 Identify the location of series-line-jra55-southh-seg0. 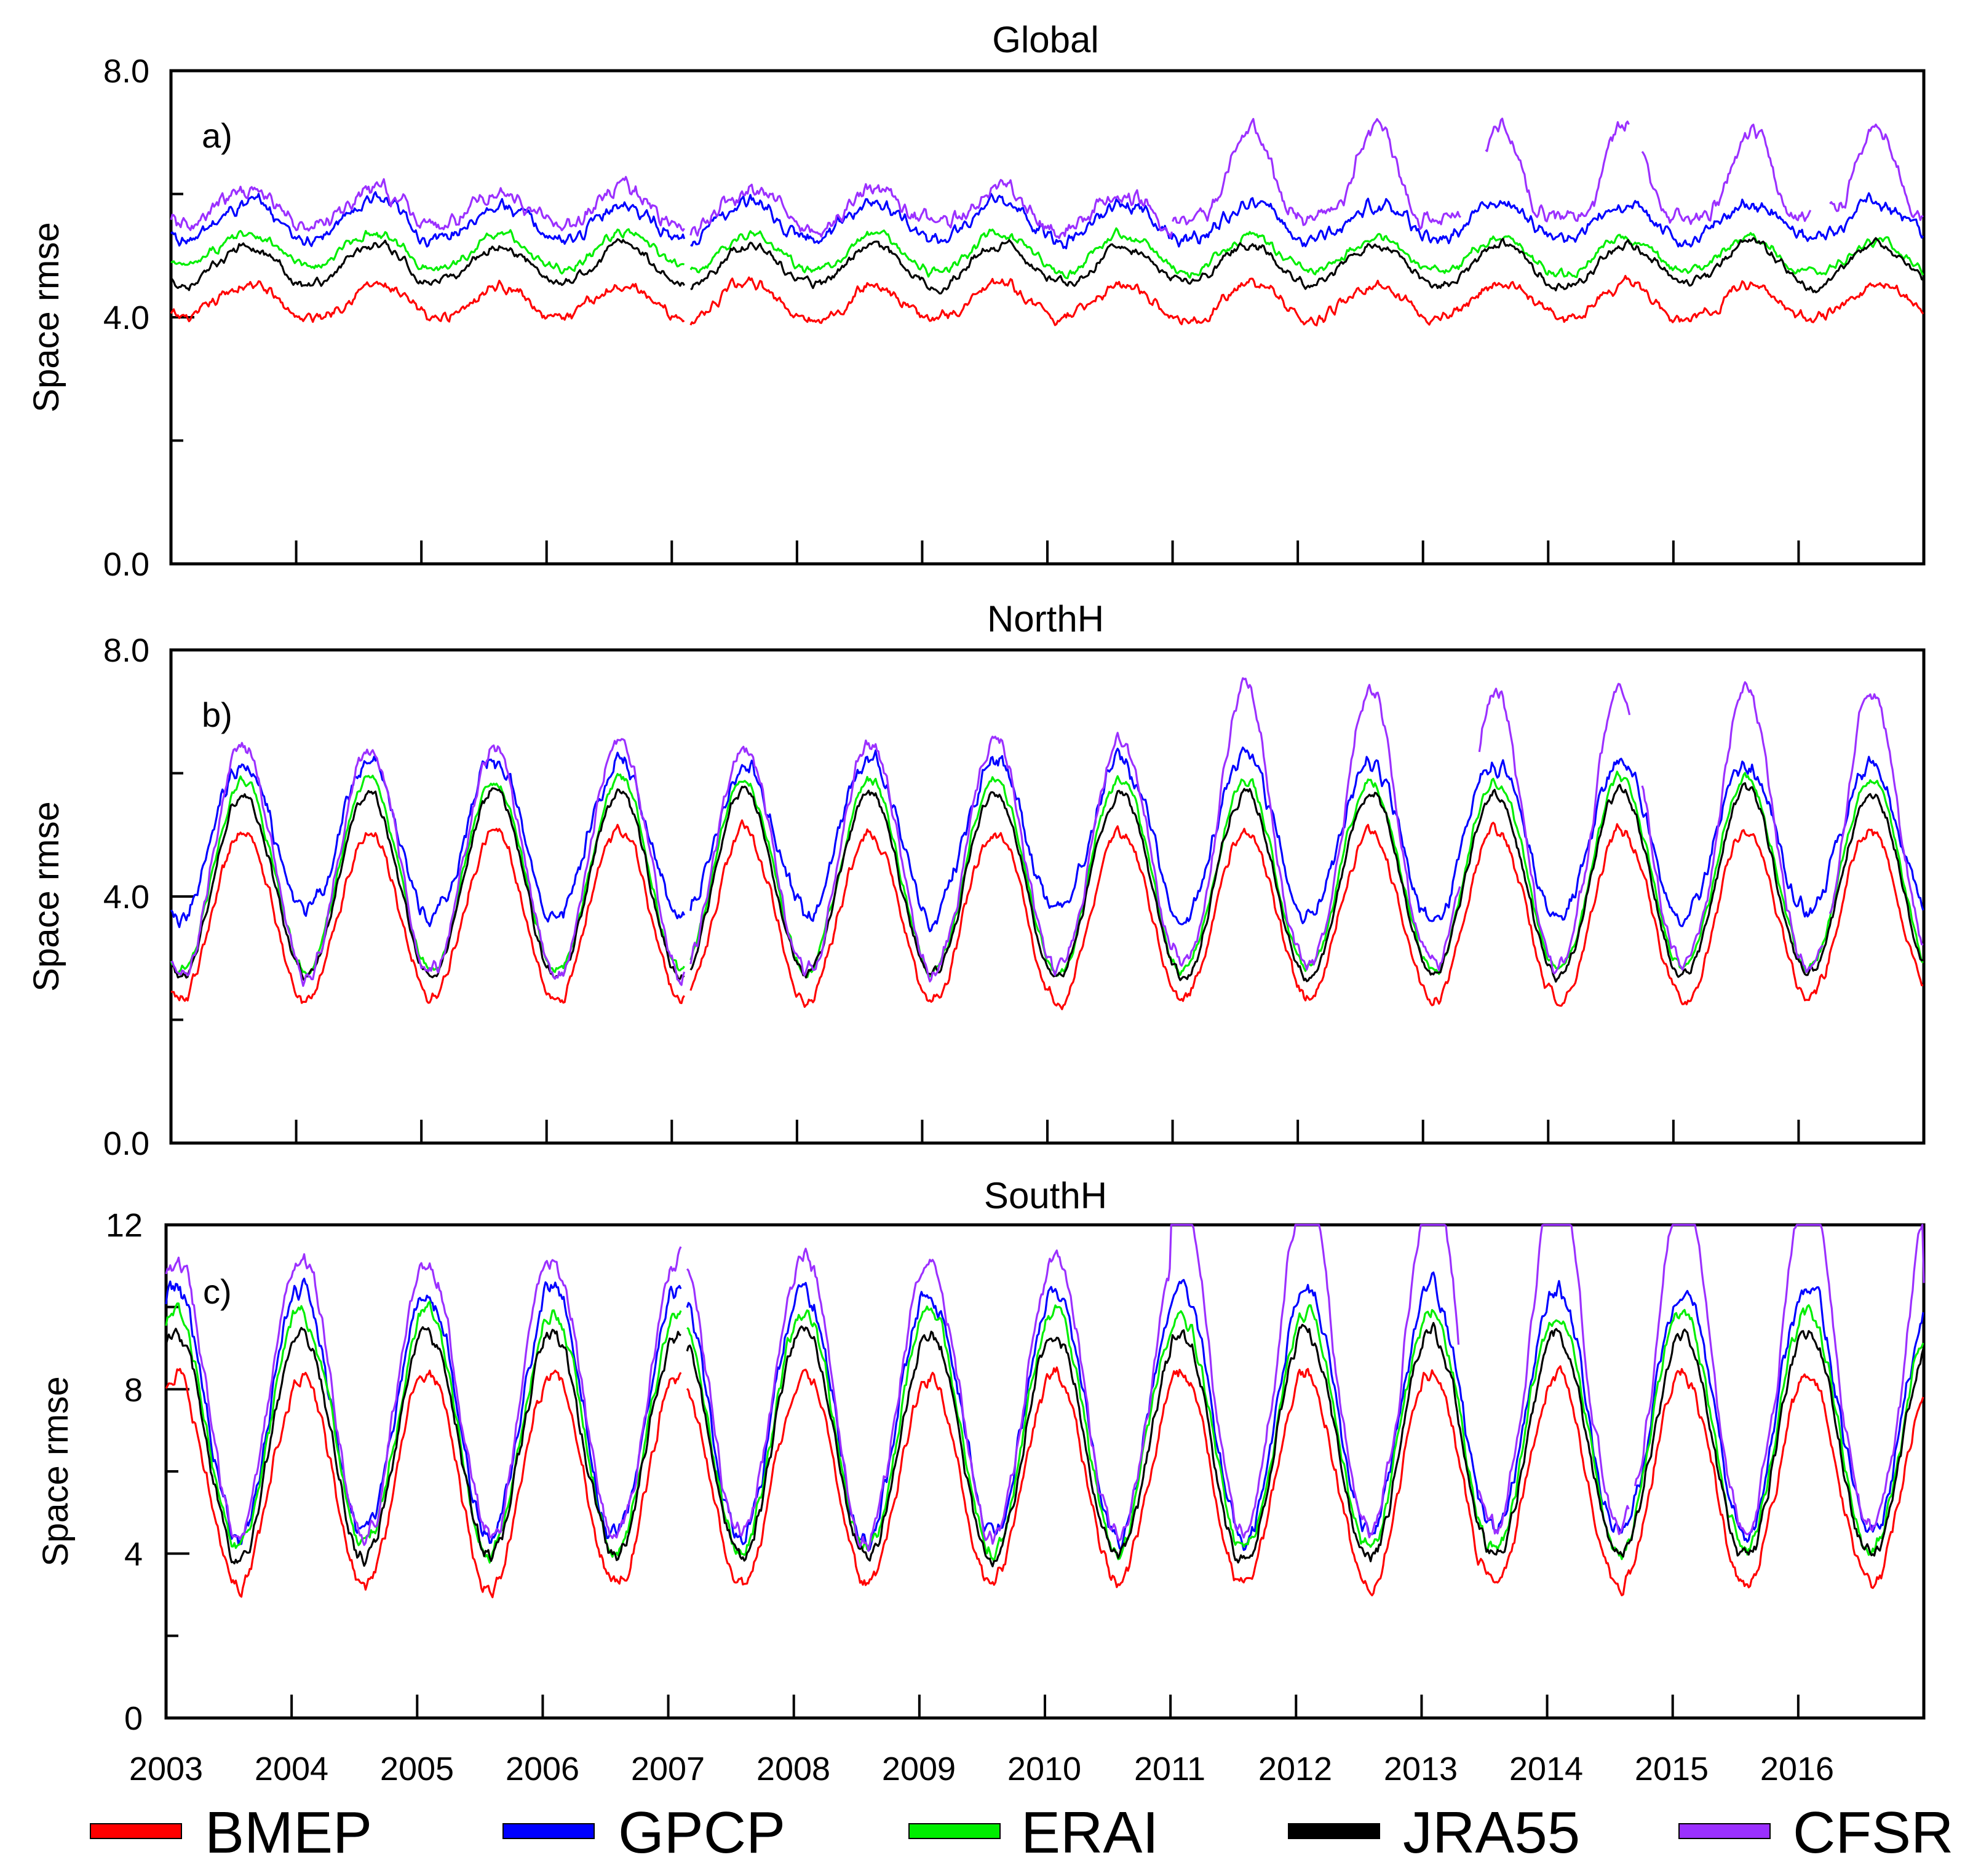
(423, 1446).